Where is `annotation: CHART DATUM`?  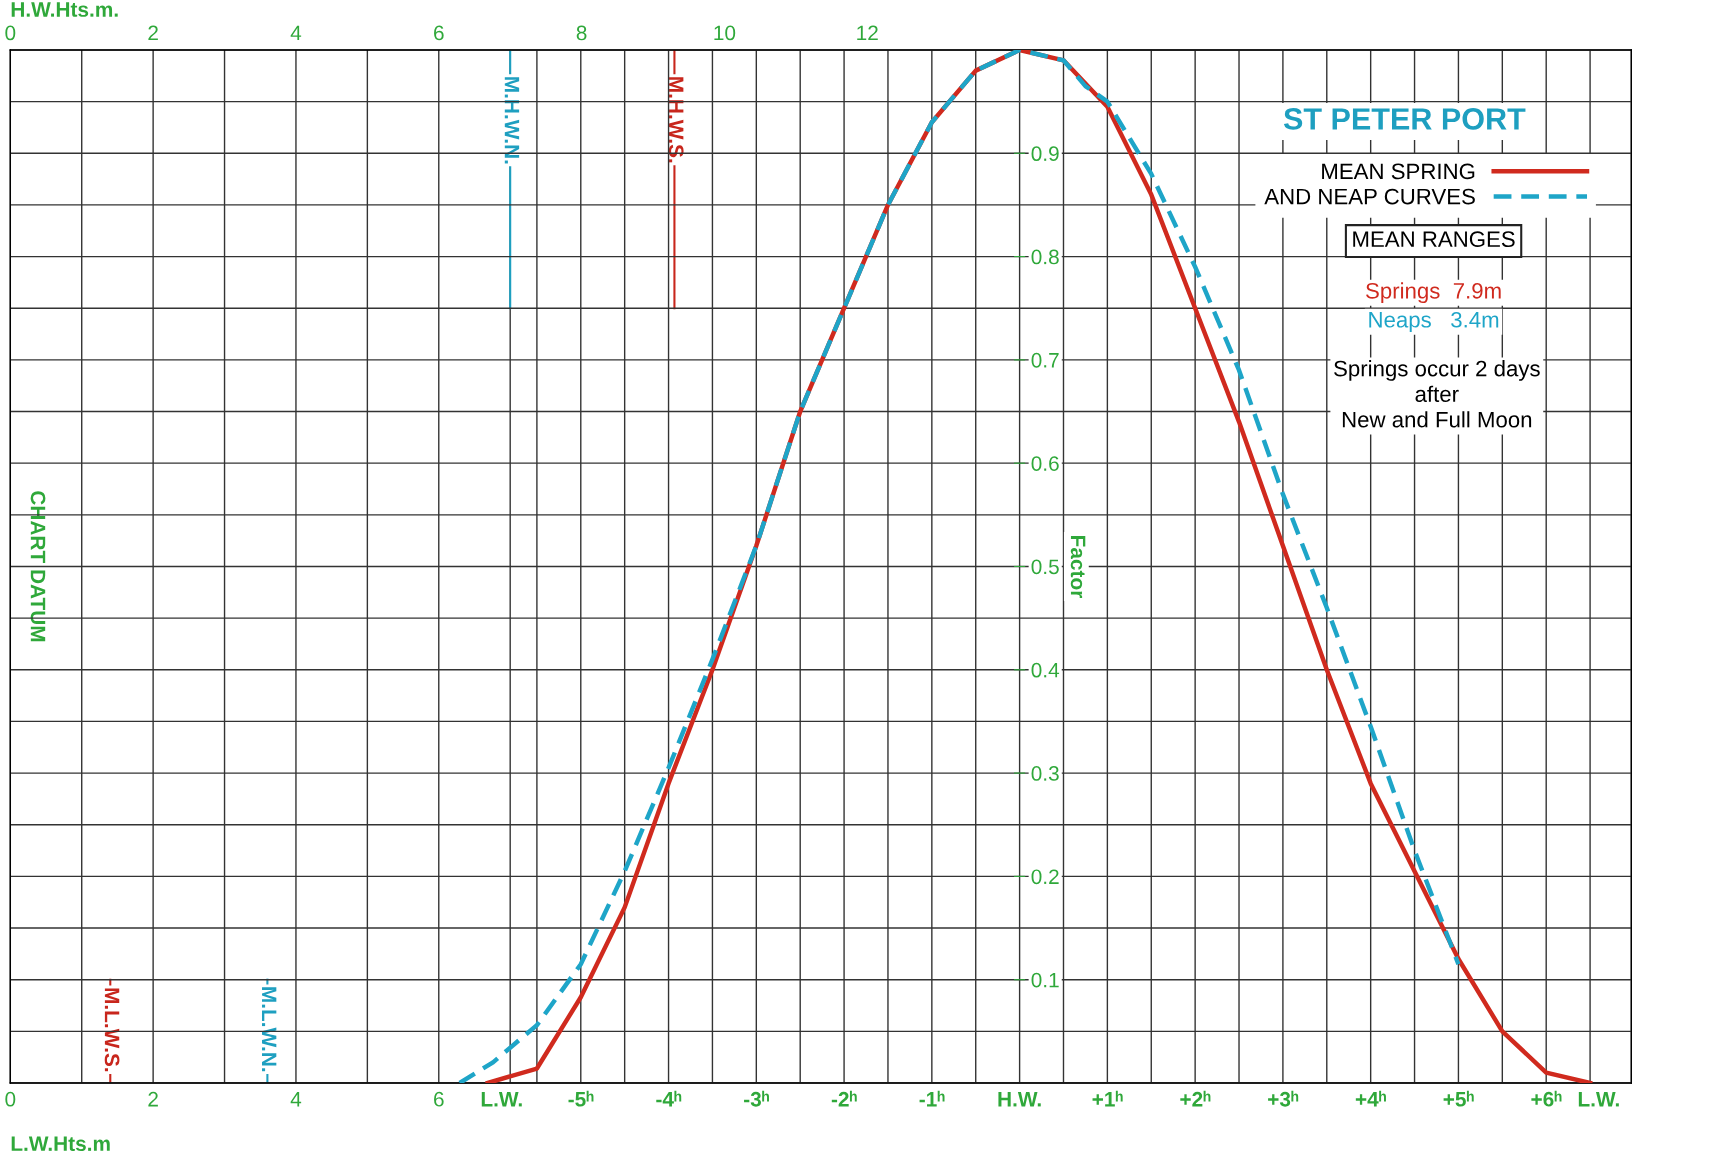
annotation: CHART DATUM is located at coordinates (38, 566).